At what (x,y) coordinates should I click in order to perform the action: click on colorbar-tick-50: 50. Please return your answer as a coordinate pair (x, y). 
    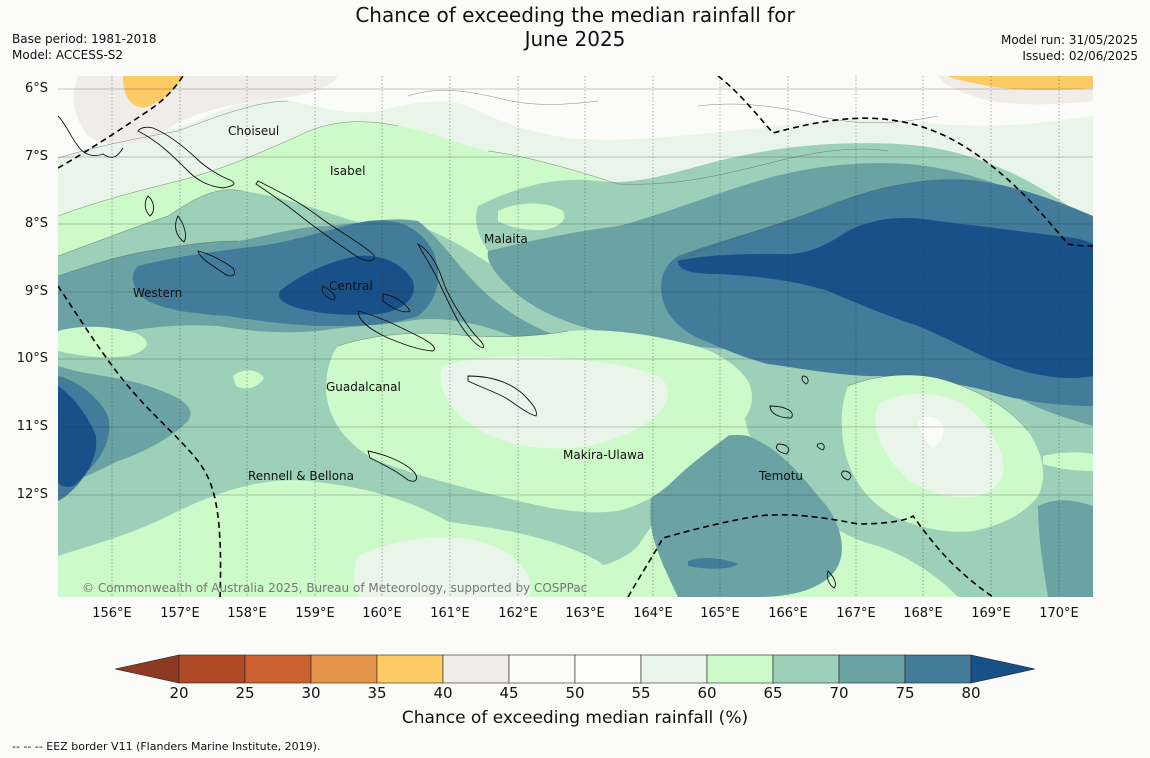
    Looking at the image, I should click on (575, 693).